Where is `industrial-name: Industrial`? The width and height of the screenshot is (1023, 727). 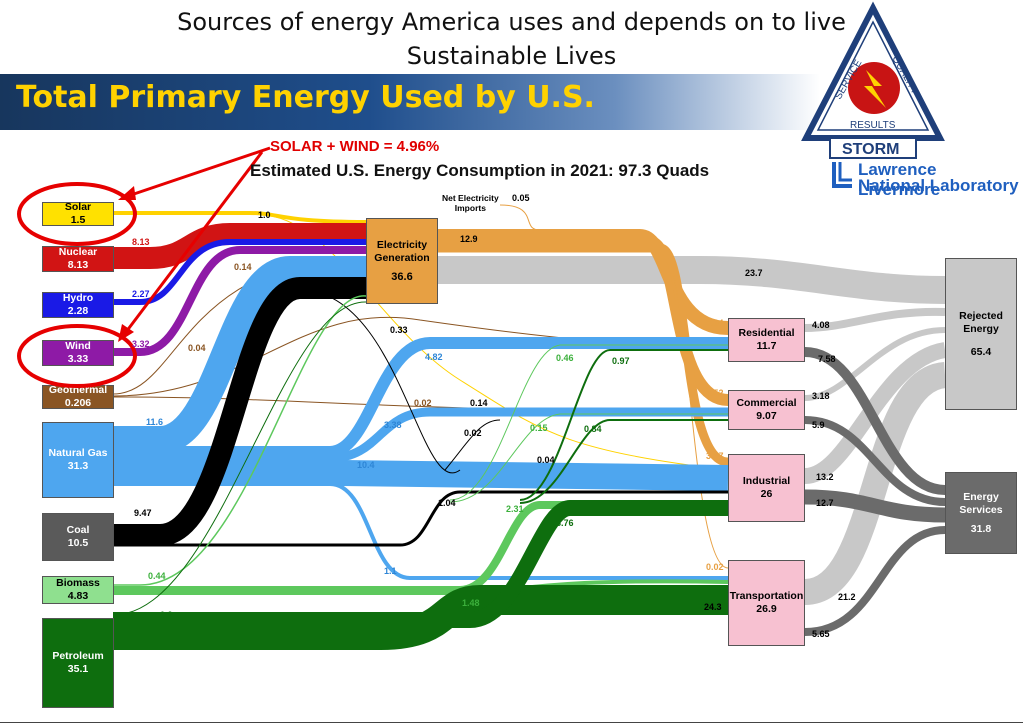
industrial-name: Industrial is located at coordinates (766, 481).